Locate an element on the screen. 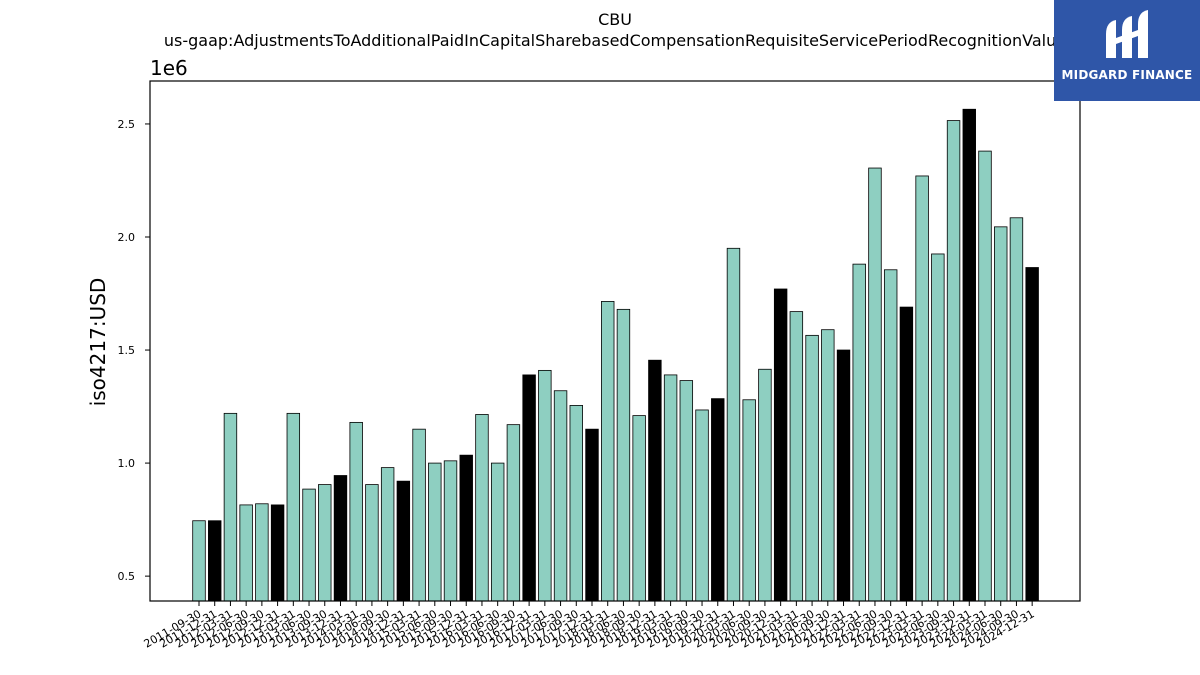 The height and width of the screenshot is (675, 1200). y-ticks-group: 0.5 1.0 1.5 2.0 2.5 is located at coordinates (134, 350).